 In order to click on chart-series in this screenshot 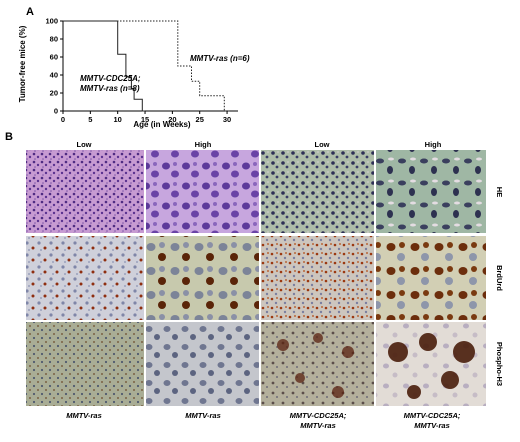, I will do `click(146, 66)`.